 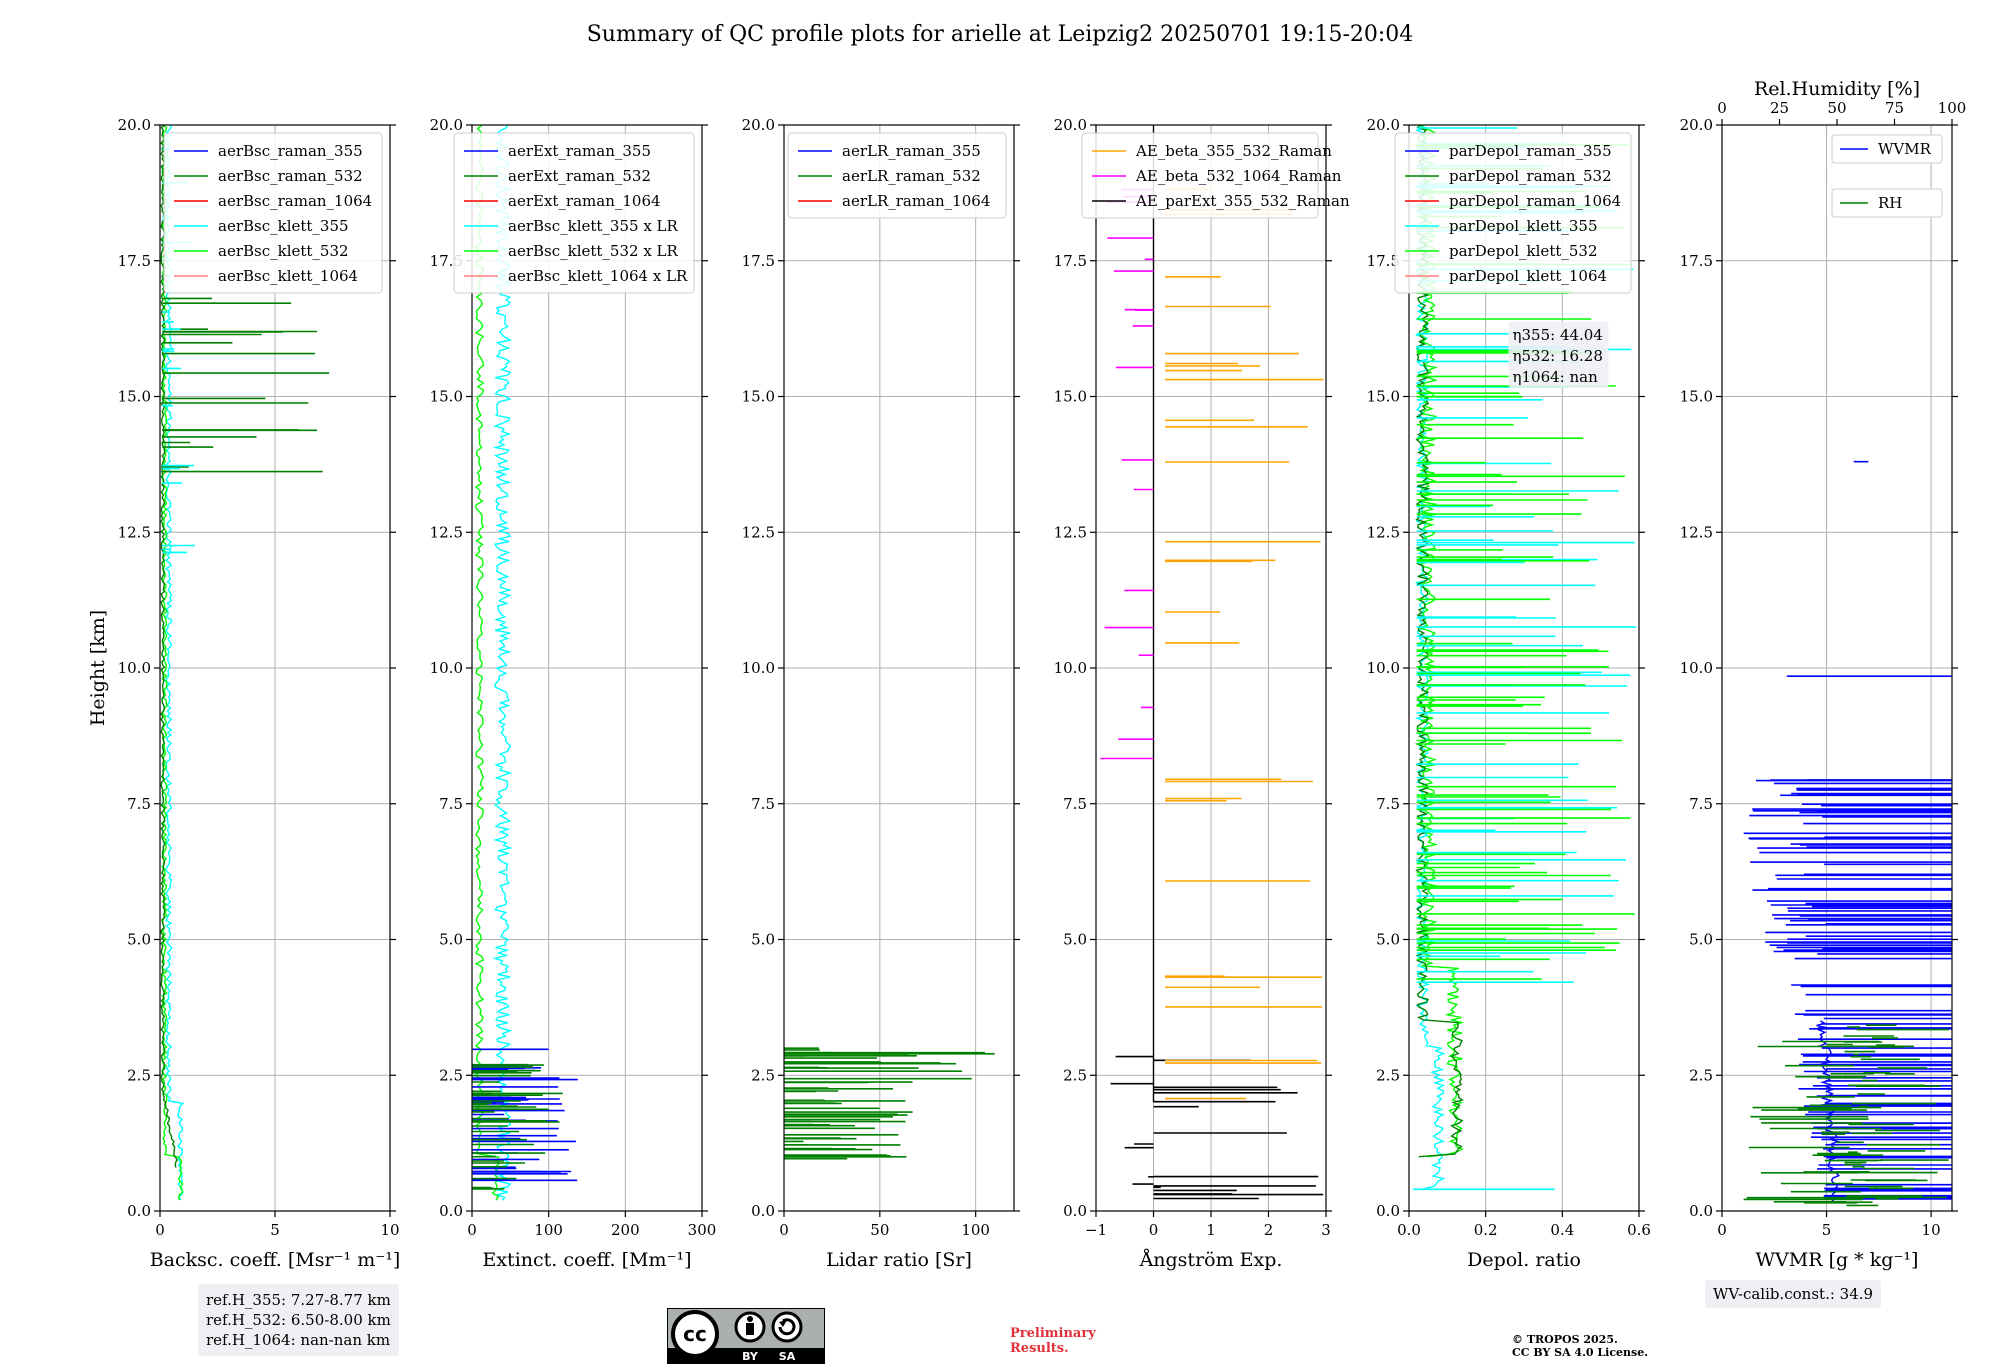 I want to click on legend-entry: aerBsc_klett_532 x LR, so click(x=593, y=251).